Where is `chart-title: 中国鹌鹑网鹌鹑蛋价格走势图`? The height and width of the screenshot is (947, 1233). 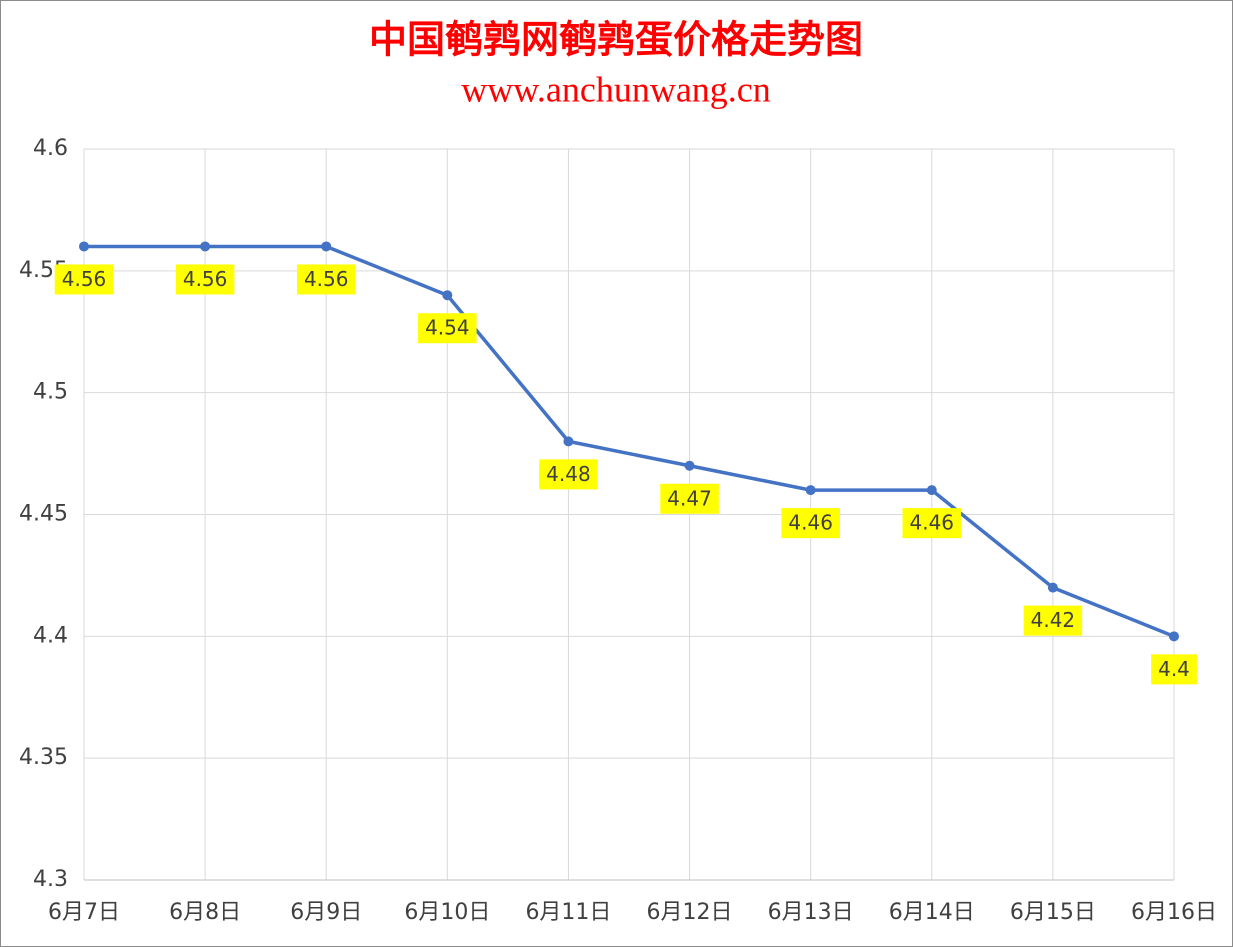
chart-title: 中国鹌鹑网鹌鹑蛋价格走势图 is located at coordinates (616, 41).